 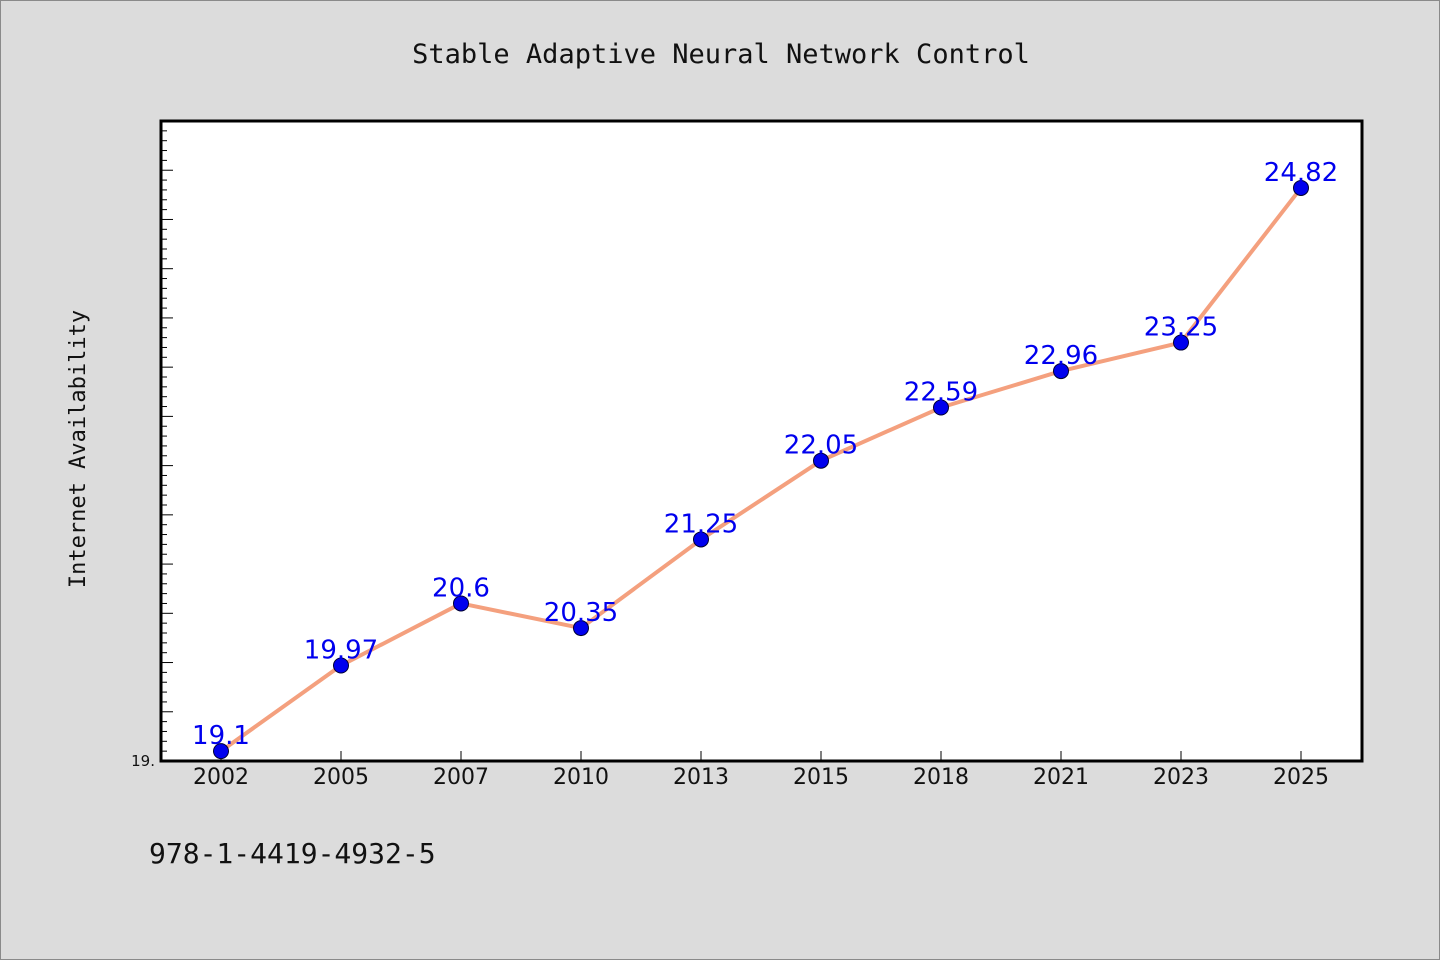 I want to click on data-label: 21.25, so click(x=701, y=524).